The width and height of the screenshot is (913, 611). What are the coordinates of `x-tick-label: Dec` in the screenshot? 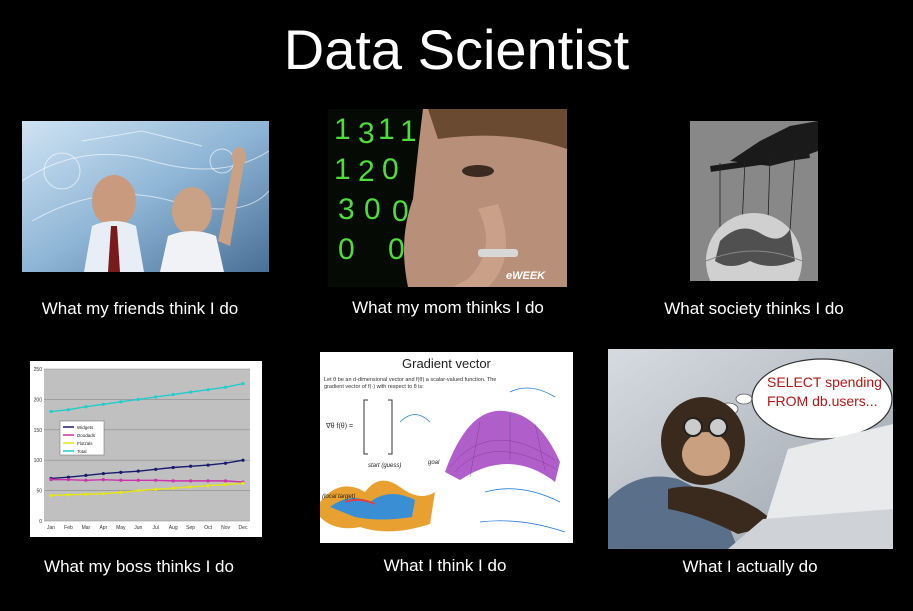 It's located at (243, 528).